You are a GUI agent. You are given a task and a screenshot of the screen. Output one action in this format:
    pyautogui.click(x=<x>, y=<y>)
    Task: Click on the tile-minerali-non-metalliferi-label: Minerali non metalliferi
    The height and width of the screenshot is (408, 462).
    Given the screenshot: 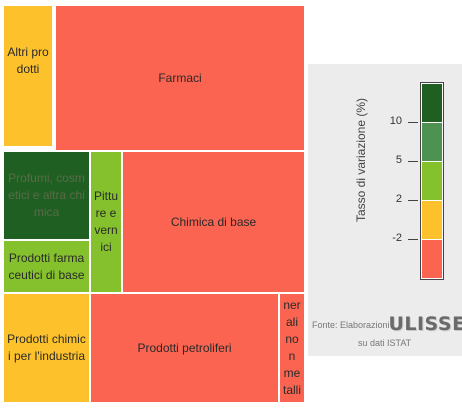 What is the action you would take?
    pyautogui.click(x=292, y=348)
    